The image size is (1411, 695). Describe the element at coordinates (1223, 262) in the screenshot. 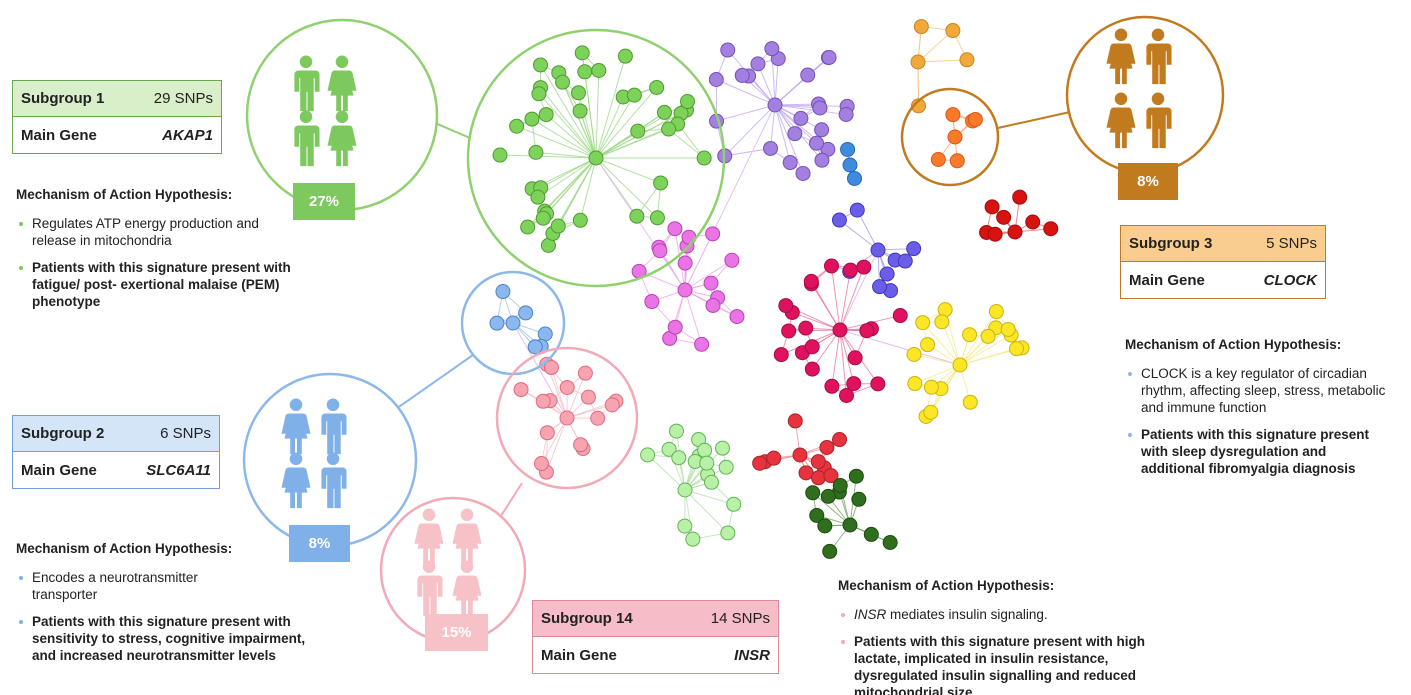

I see `subgroup-table: Subgroup 3 5 SNPs Main Gene CLOCK` at that location.